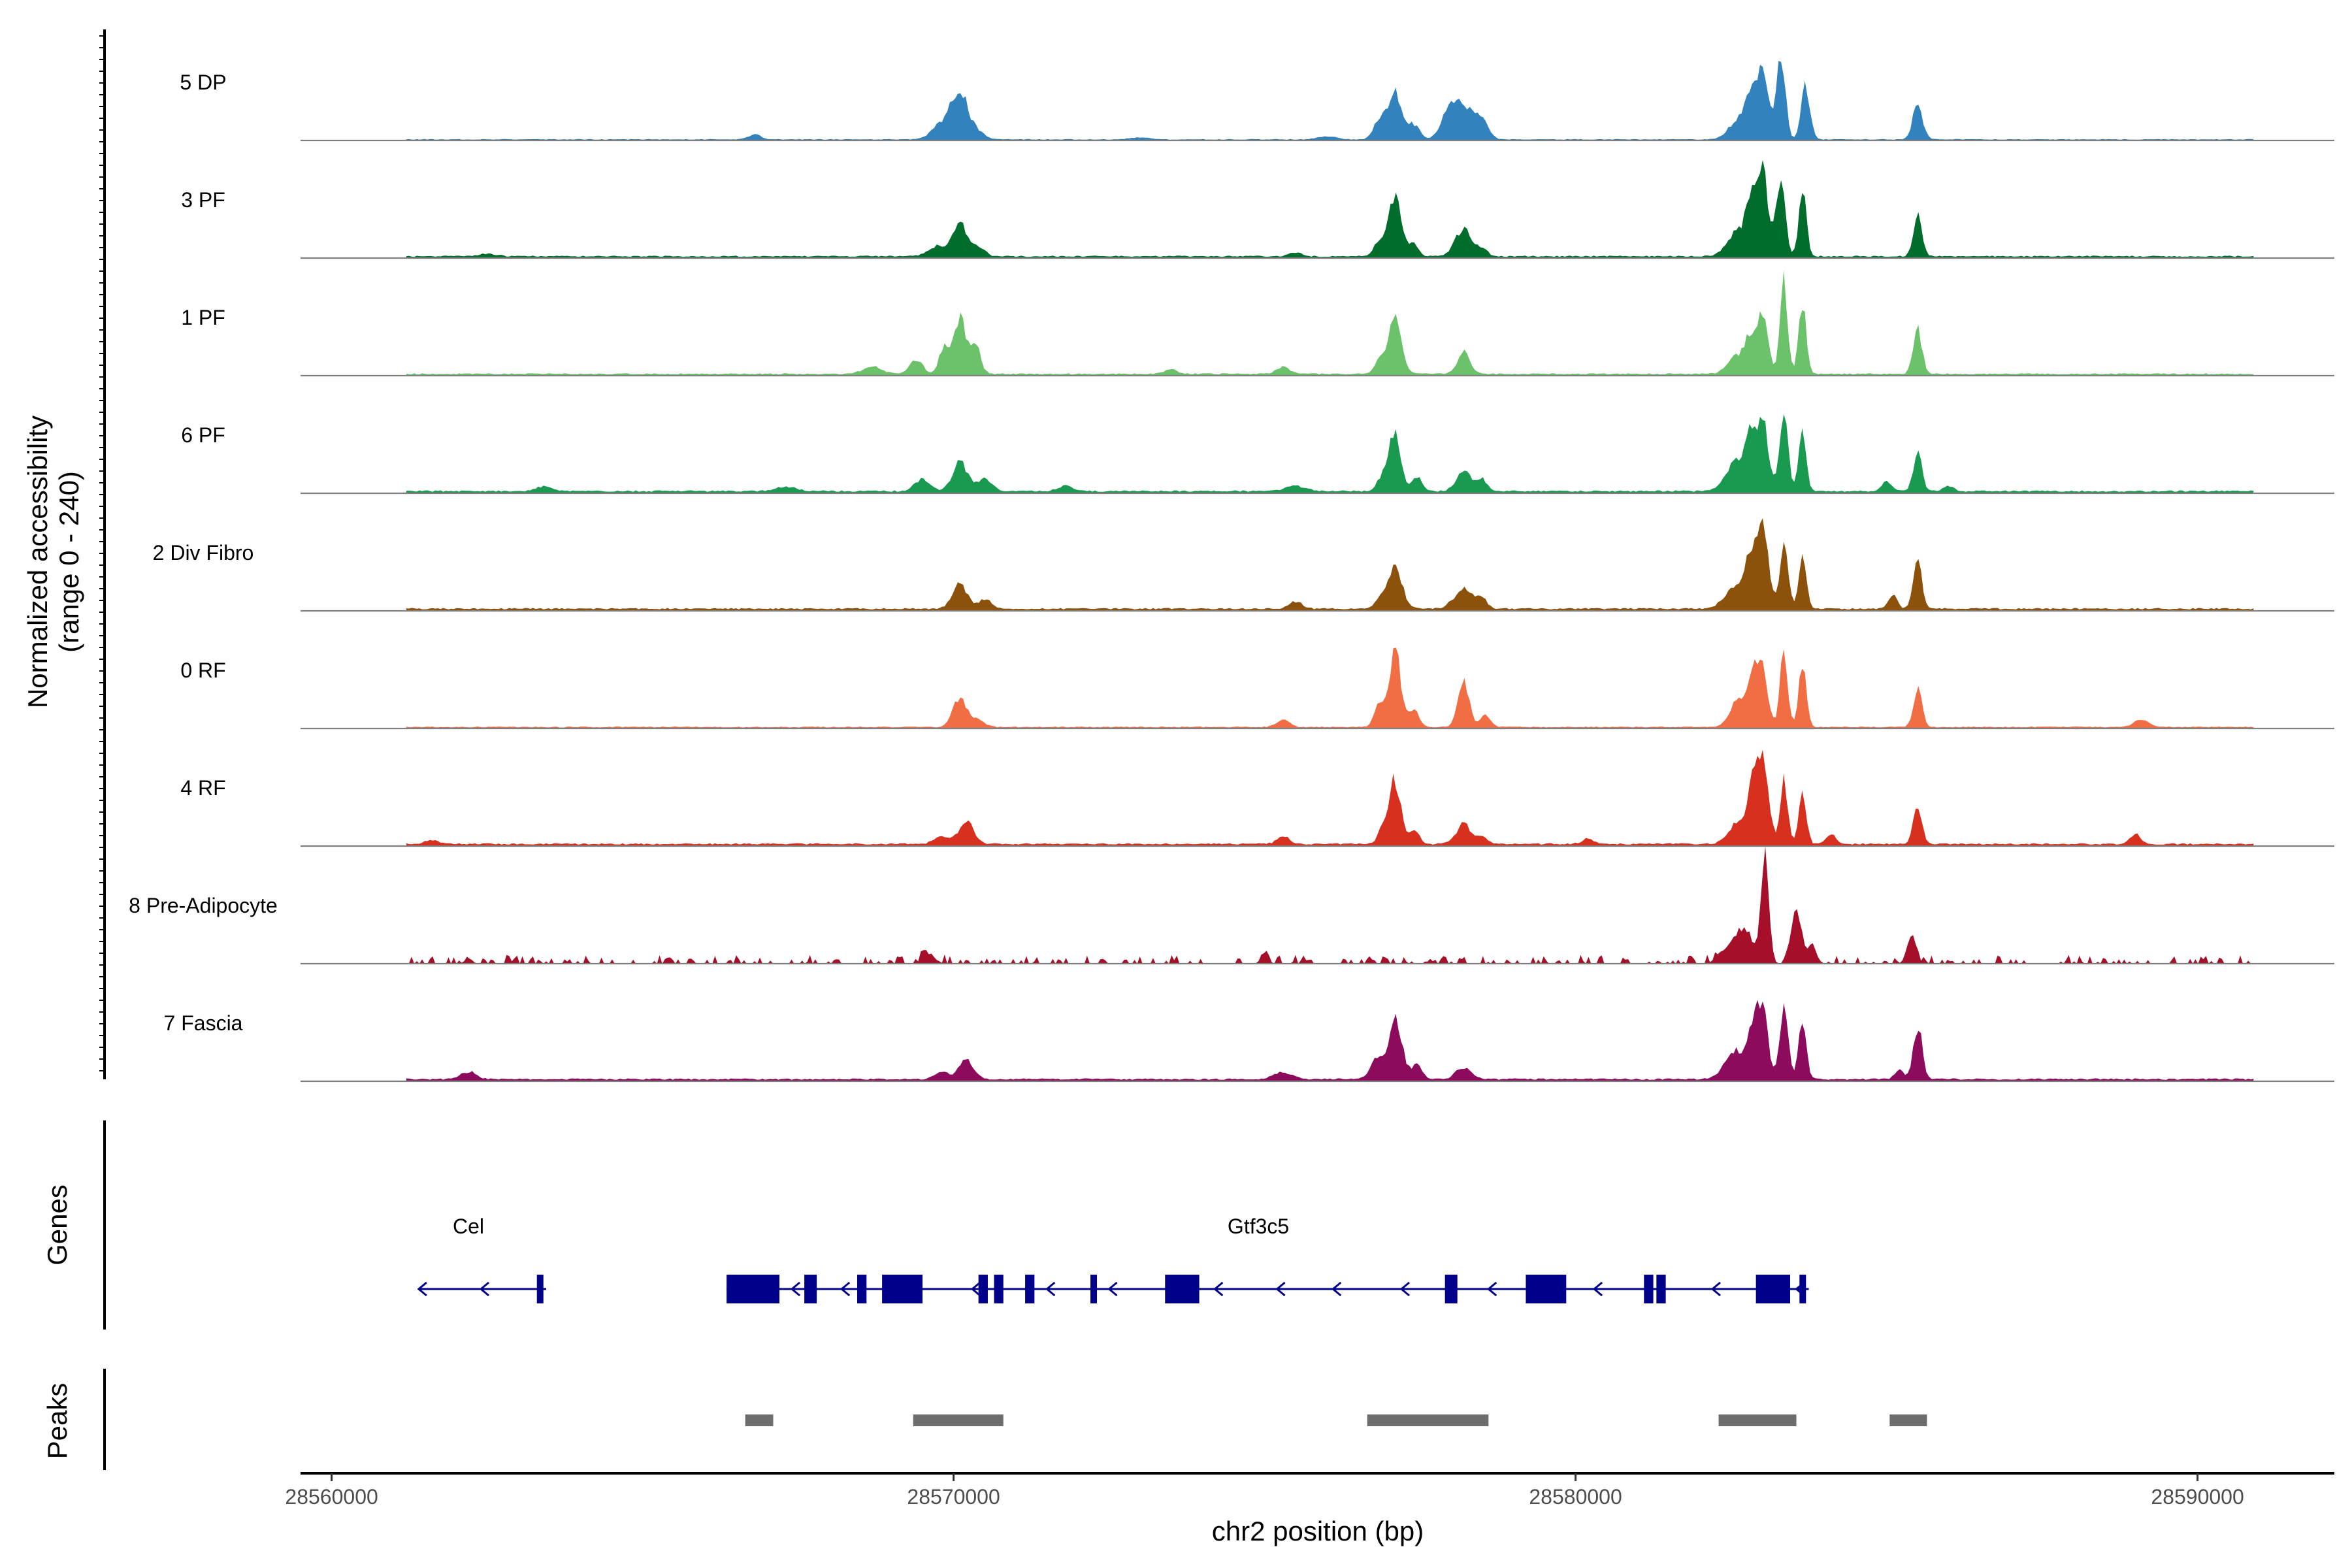  What do you see at coordinates (468, 1226) in the screenshot?
I see `gene-label: Cel` at bounding box center [468, 1226].